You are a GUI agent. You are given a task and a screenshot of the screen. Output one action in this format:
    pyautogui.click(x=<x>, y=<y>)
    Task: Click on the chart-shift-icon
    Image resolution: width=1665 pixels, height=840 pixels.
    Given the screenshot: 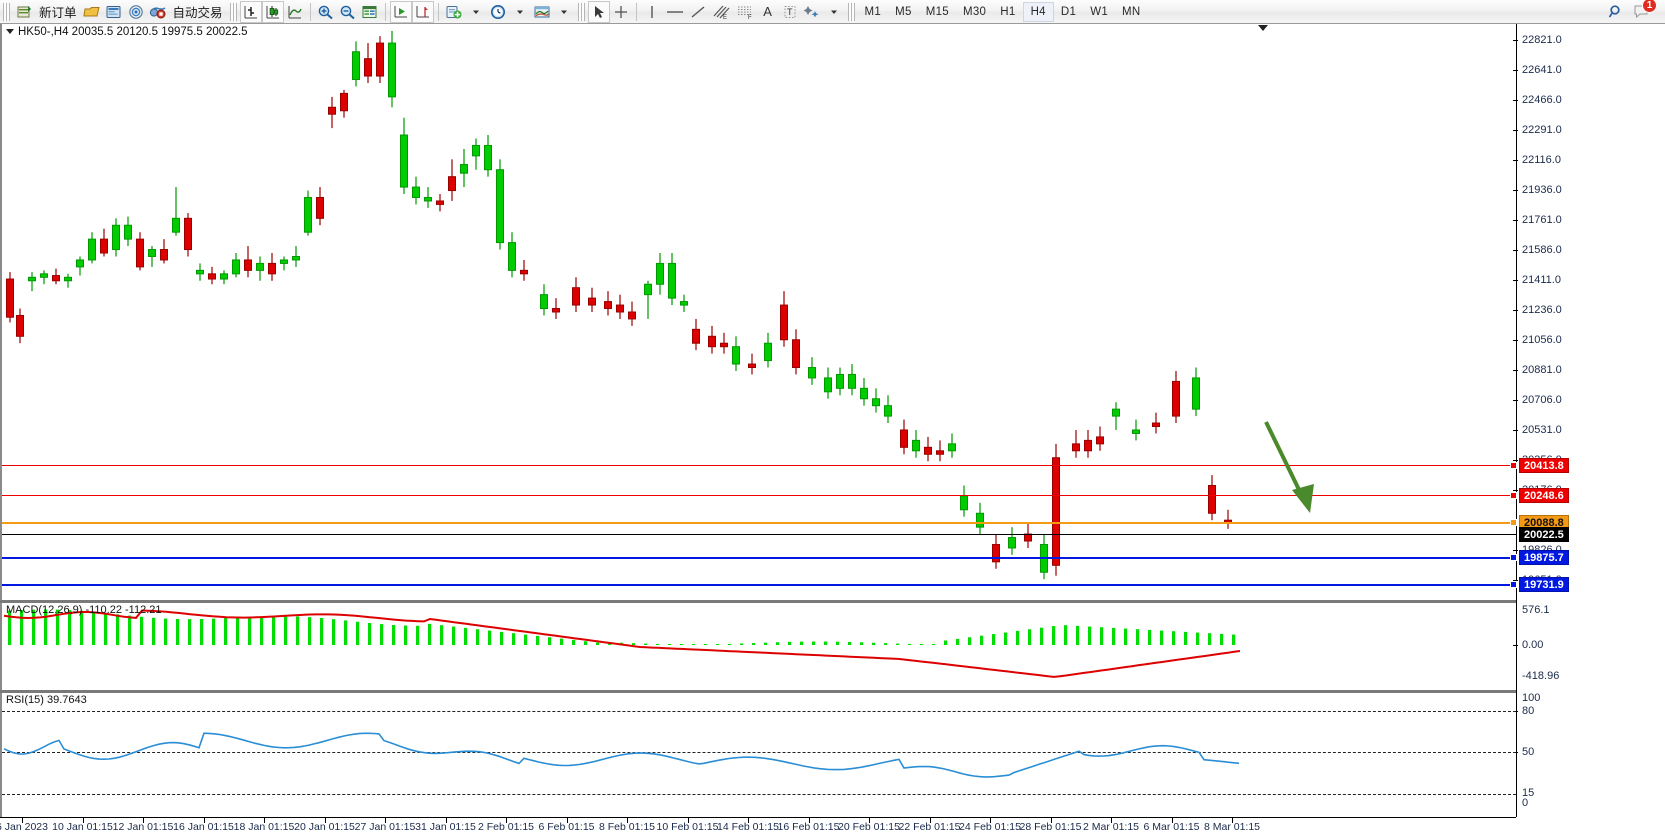 What is the action you would take?
    pyautogui.click(x=422, y=11)
    